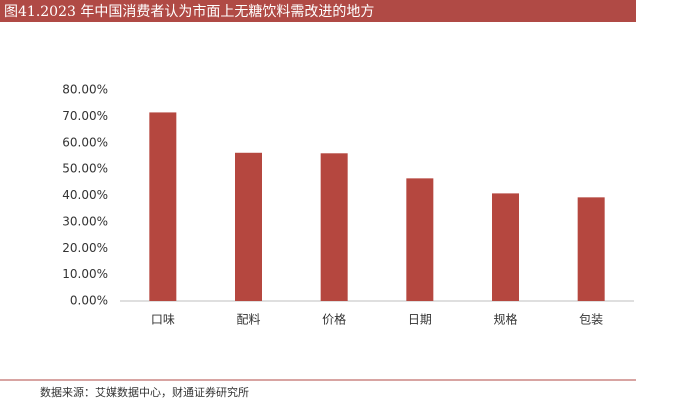 This screenshot has width=685, height=413. Describe the element at coordinates (85, 169) in the screenshot. I see `y-tick-label: 50.00%` at that location.